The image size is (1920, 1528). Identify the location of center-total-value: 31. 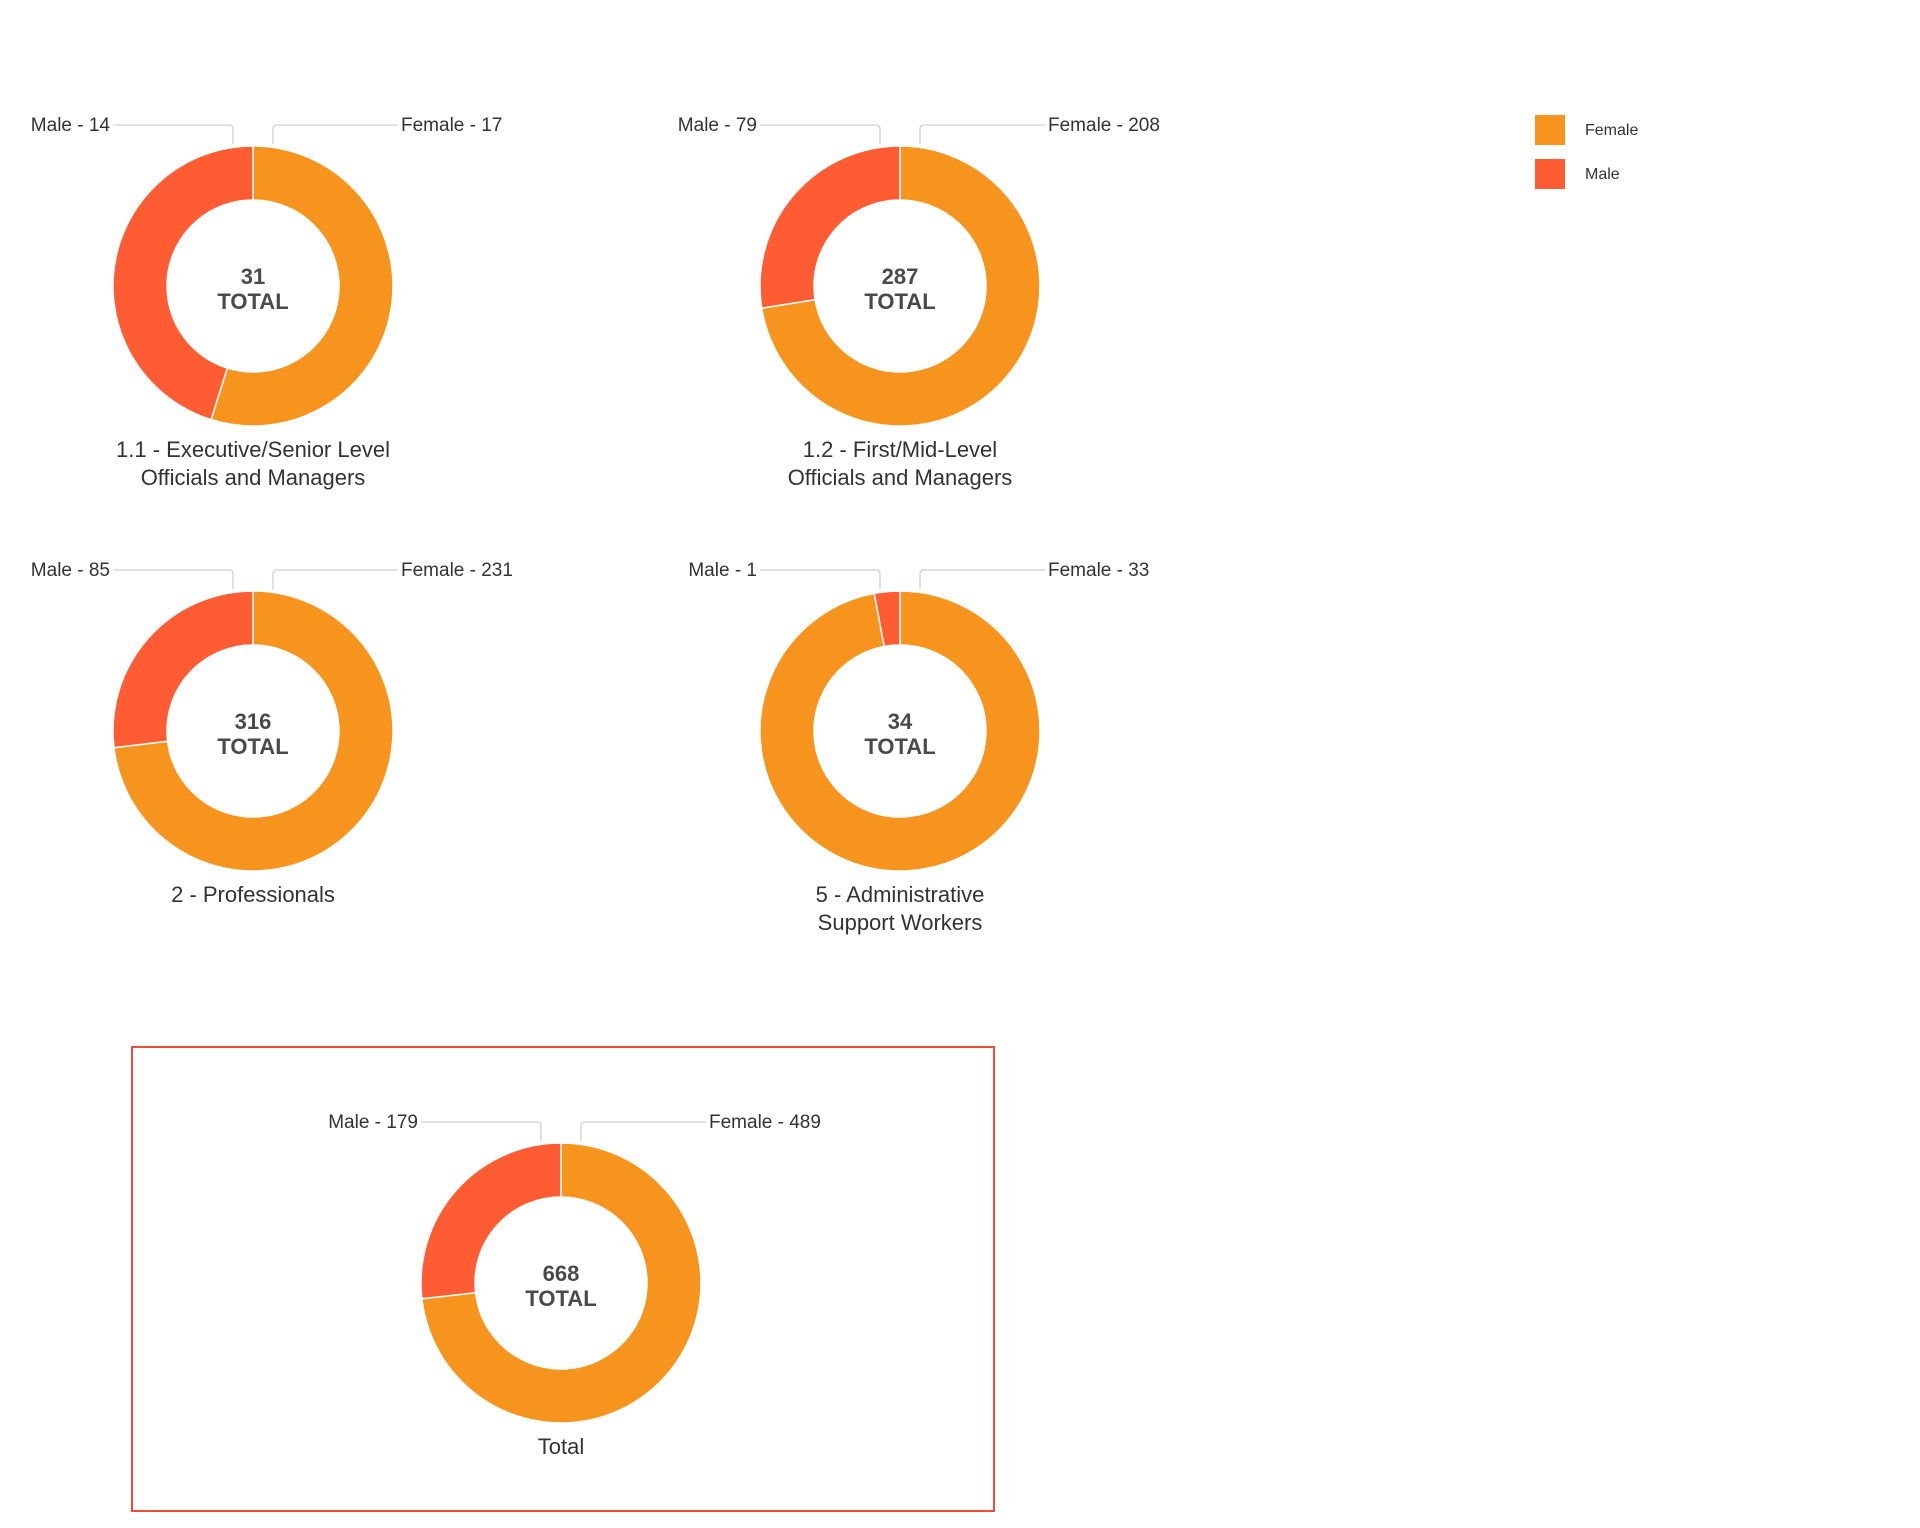
(253, 276).